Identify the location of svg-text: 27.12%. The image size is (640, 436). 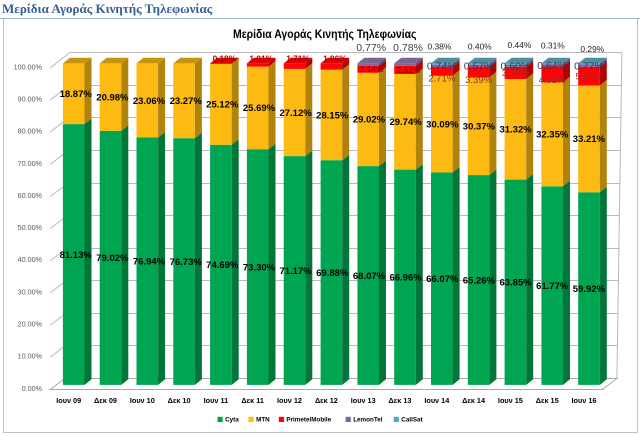
(295, 113).